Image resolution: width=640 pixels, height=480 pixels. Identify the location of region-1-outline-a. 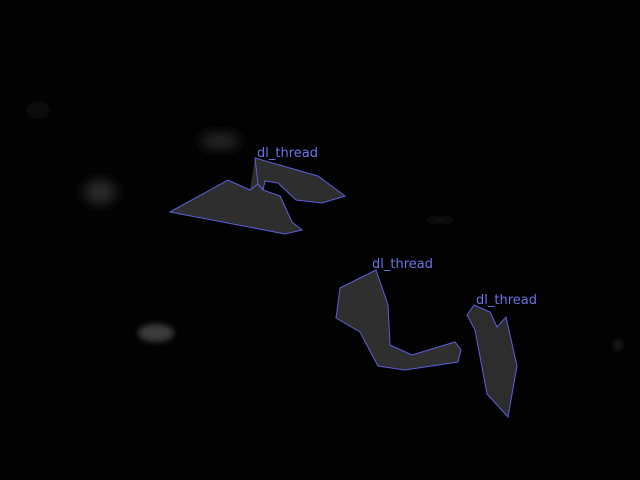
(236, 207).